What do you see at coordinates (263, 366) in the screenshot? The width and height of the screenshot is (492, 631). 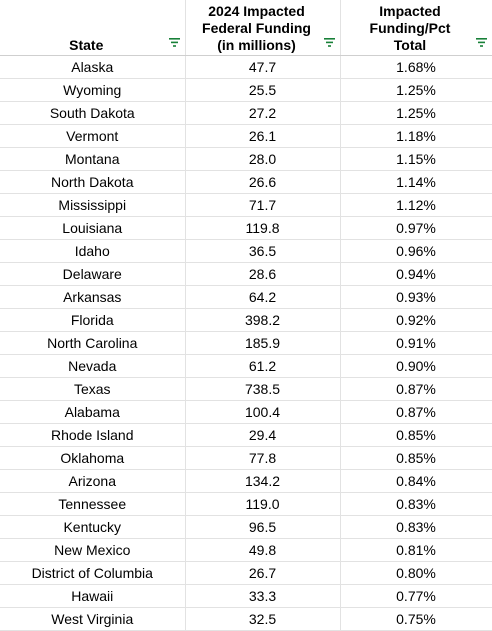 I see `cell-funding: 61.2` at bounding box center [263, 366].